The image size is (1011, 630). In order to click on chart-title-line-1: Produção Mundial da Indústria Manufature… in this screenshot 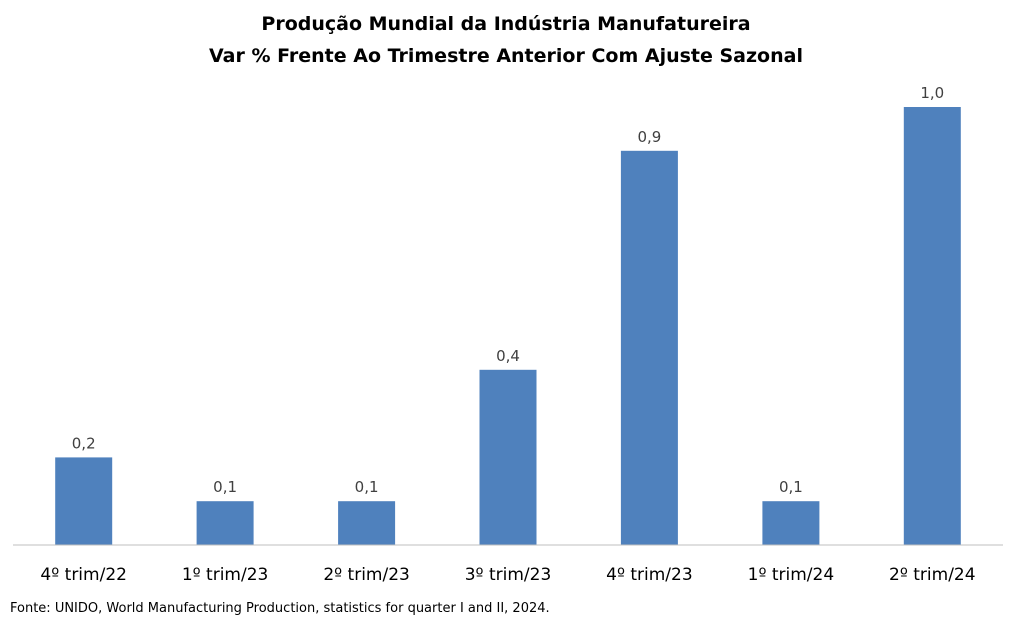, I will do `click(505, 24)`.